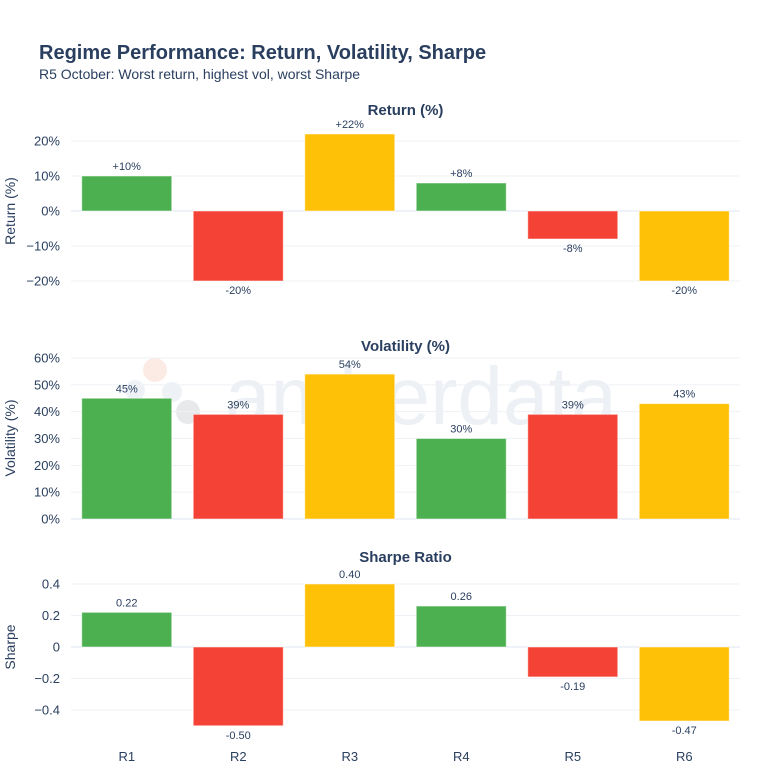  Describe the element at coordinates (349, 575) in the screenshot. I see `bar-value-label: 0.40` at that location.